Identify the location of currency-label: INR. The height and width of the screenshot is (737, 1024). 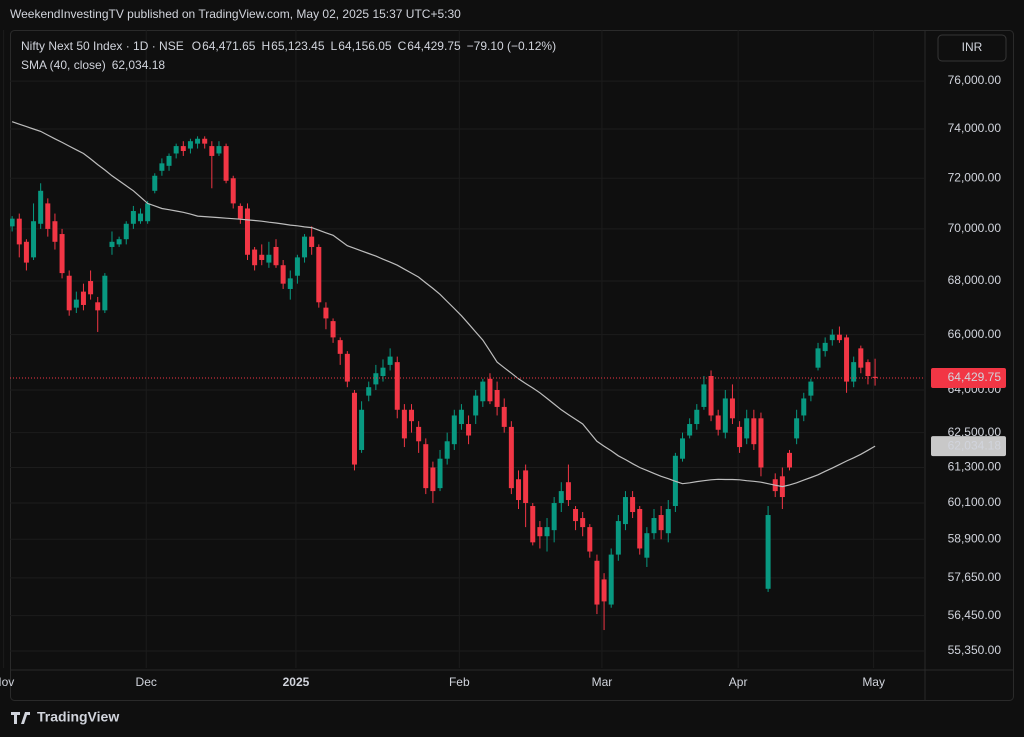
(972, 47).